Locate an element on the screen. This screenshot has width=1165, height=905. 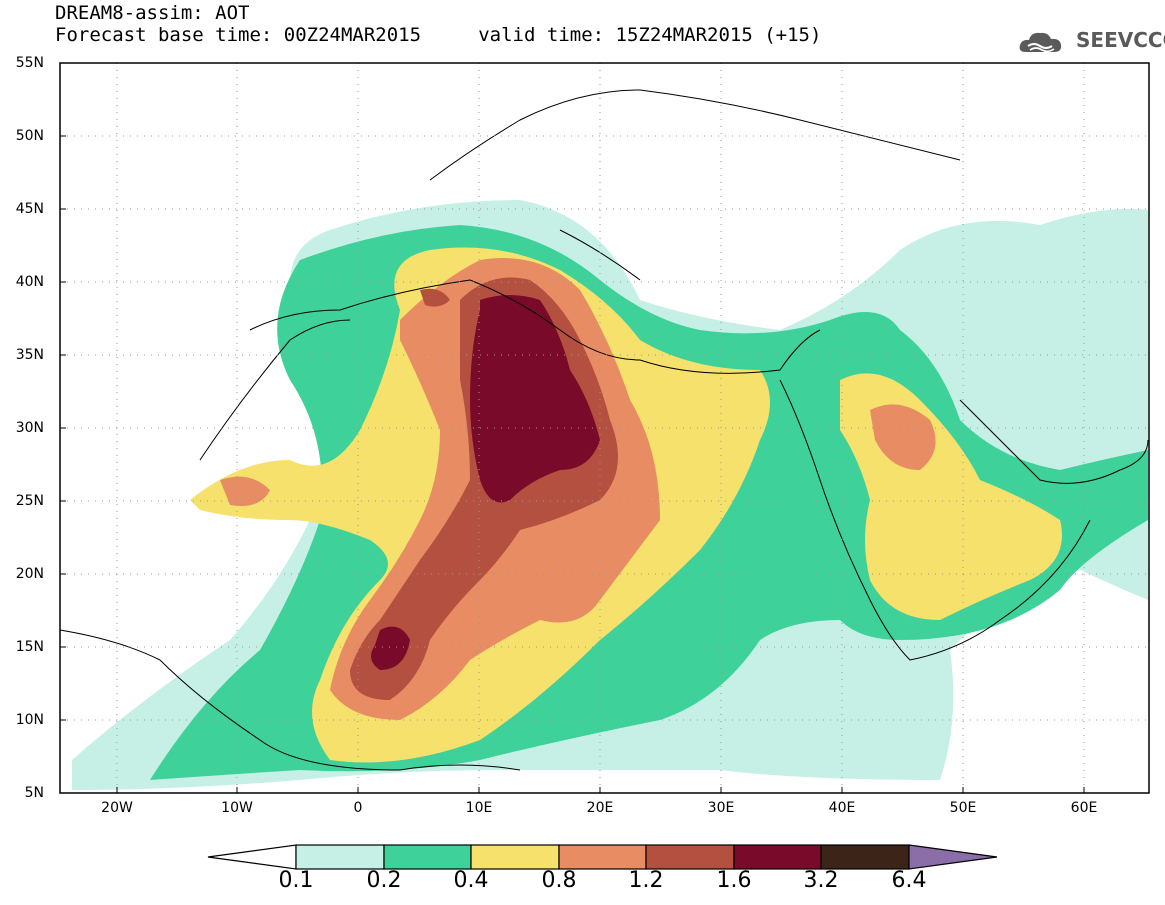
cloud-icon is located at coordinates (1040, 42).